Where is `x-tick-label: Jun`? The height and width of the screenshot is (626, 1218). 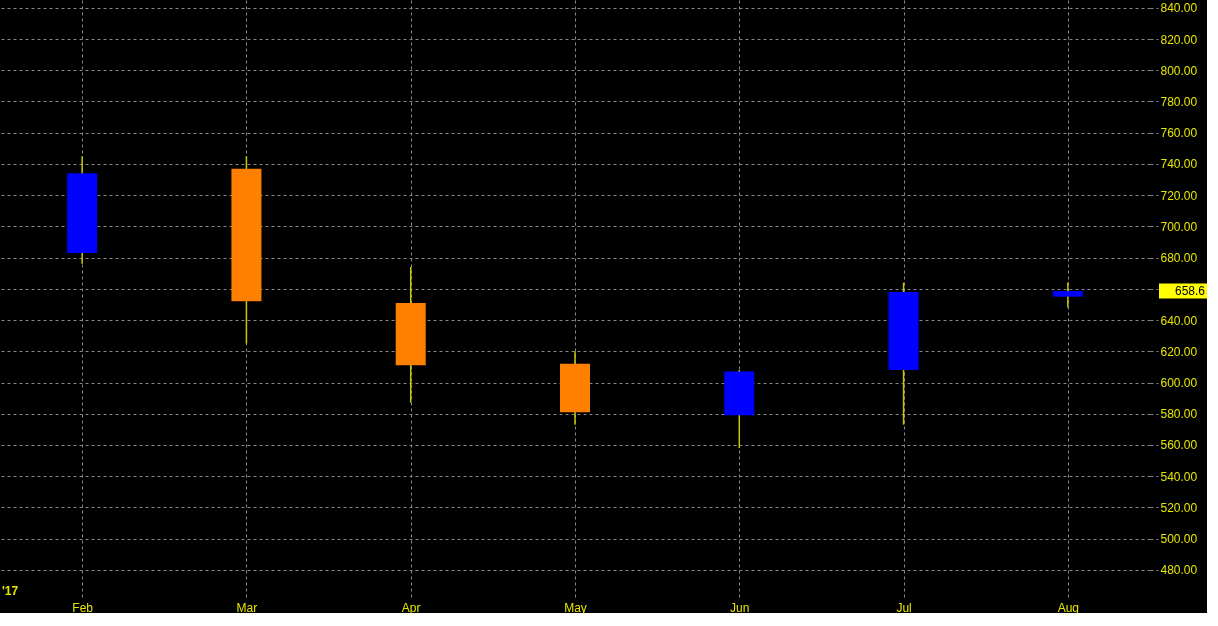
x-tick-label: Jun is located at coordinates (740, 607).